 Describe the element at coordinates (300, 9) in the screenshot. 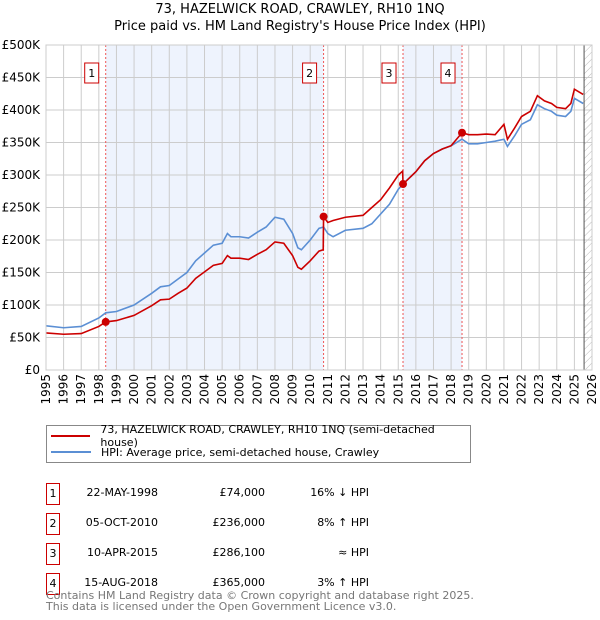

I see `chart-title: 73, HAZELWICK ROAD, CRAWLEY, RH10 1NQ` at that location.